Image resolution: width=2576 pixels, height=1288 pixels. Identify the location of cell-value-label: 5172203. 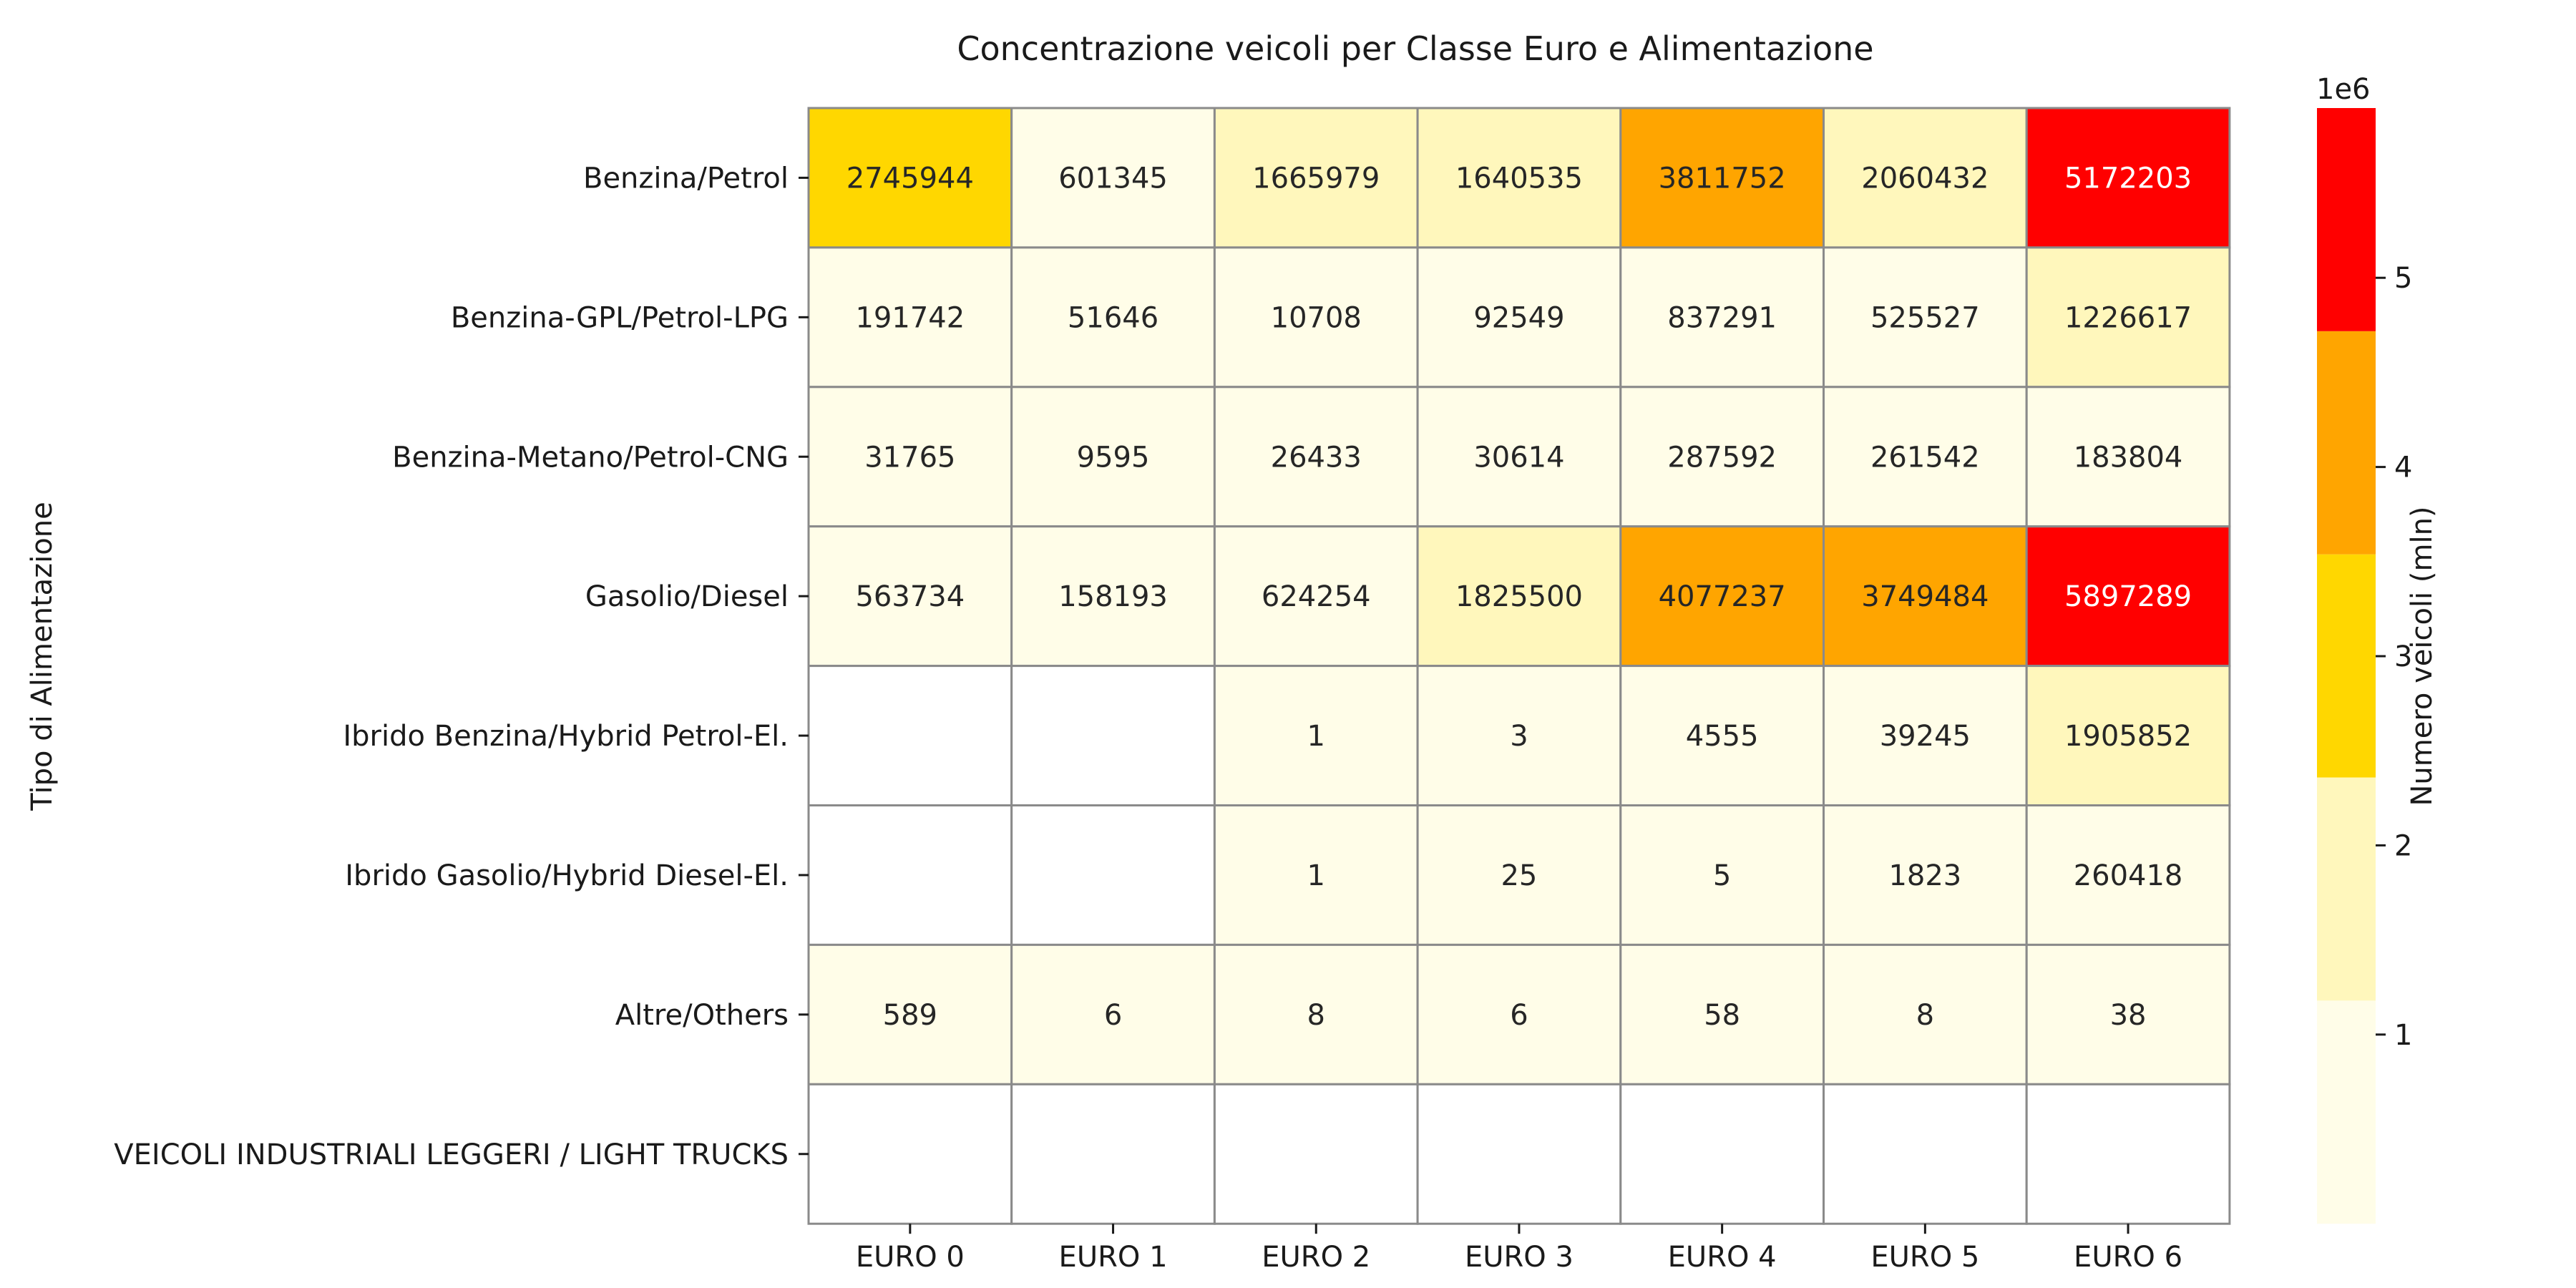
(2128, 178).